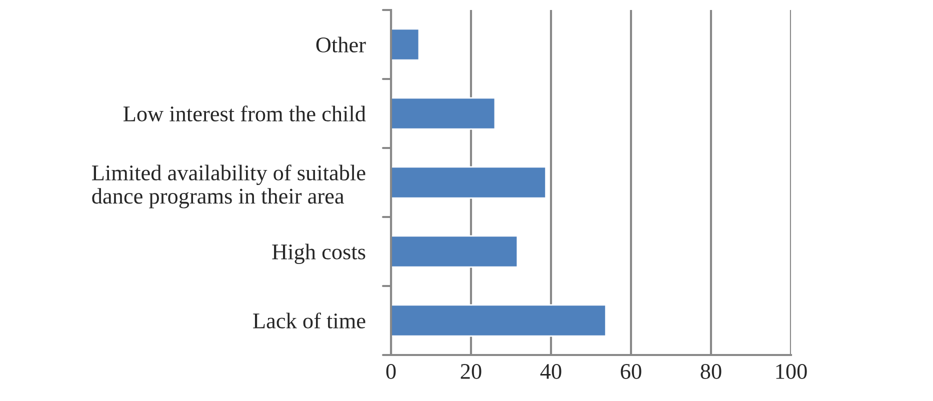 The height and width of the screenshot is (401, 933). Describe the element at coordinates (711, 371) in the screenshot. I see `x-tick-label: 80` at that location.